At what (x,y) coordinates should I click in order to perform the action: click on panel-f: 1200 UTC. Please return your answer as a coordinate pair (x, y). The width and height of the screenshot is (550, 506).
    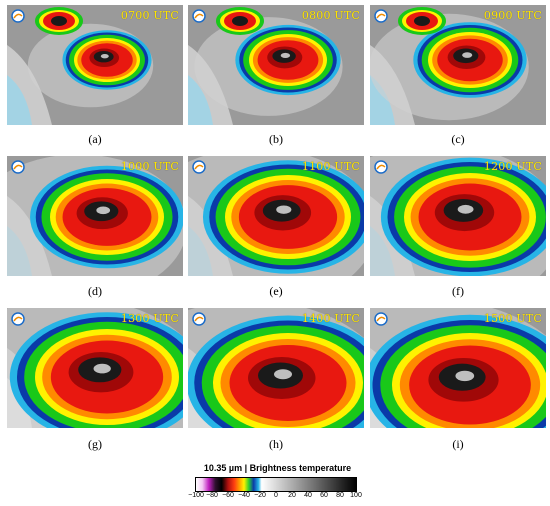
    Looking at the image, I should click on (458, 216).